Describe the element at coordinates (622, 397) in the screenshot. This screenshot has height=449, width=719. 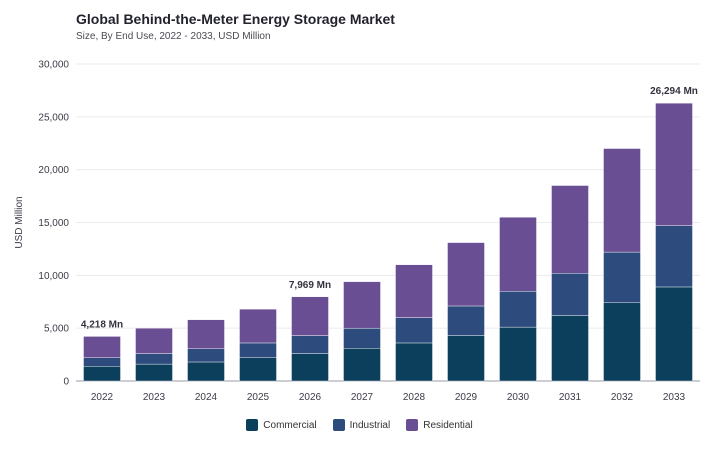
I see `x-tick-label: 2032` at that location.